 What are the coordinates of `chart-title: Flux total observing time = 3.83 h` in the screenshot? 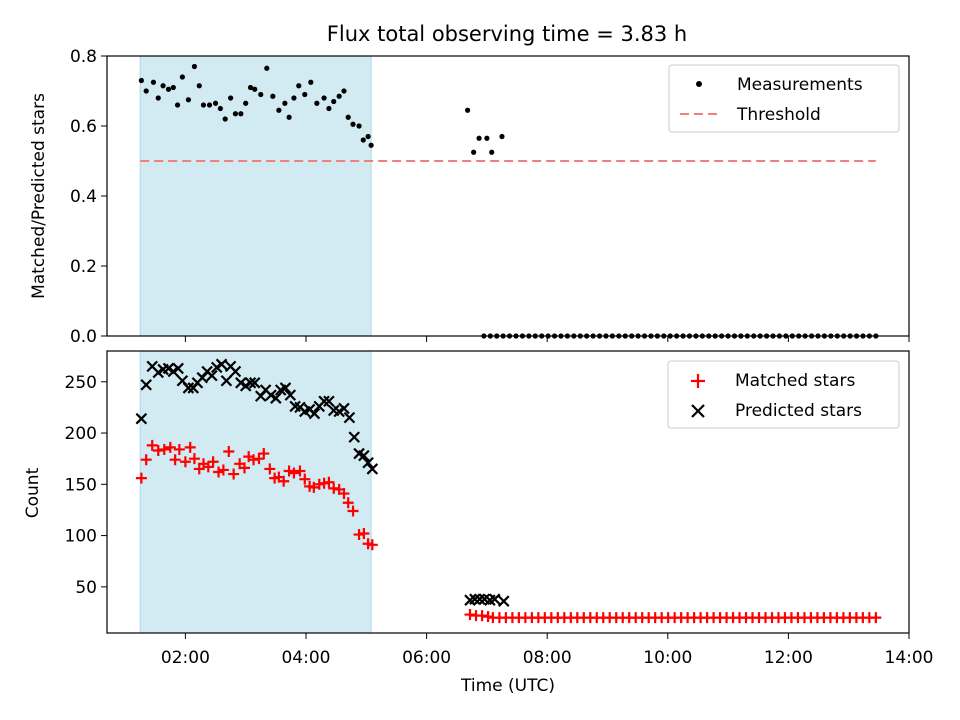 It's located at (507, 34).